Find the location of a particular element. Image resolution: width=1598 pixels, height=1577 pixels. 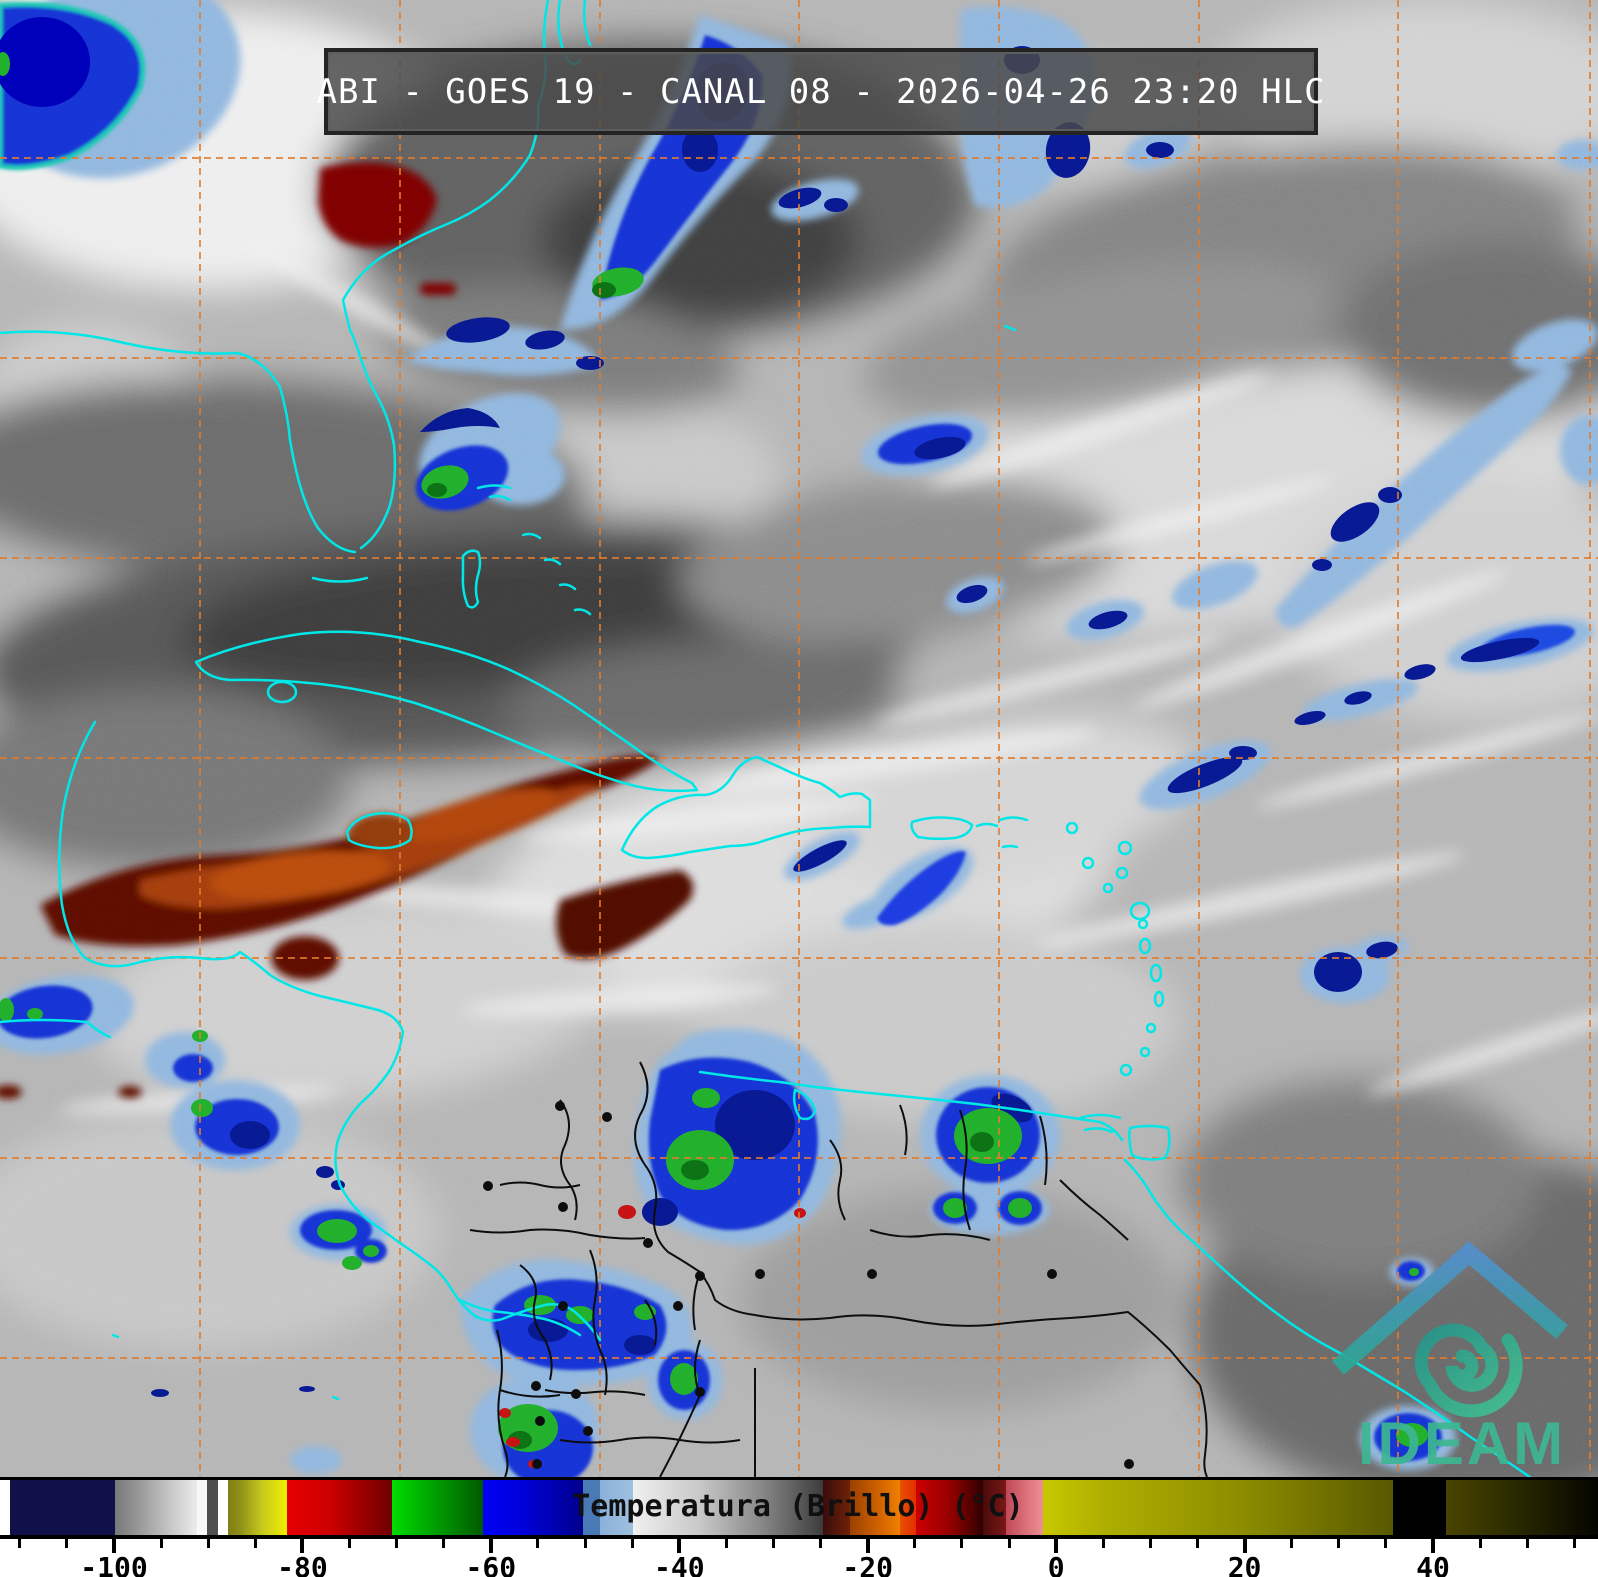

colorbar-tick-label: -100 is located at coordinates (114, 1564).